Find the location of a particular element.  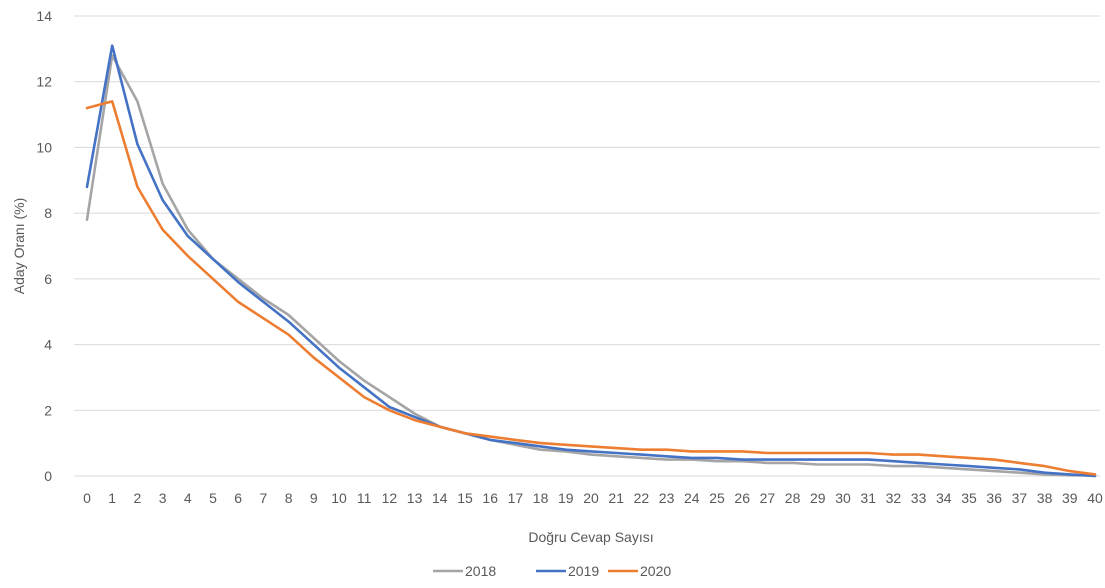

x-tick-label: 19 is located at coordinates (566, 498).